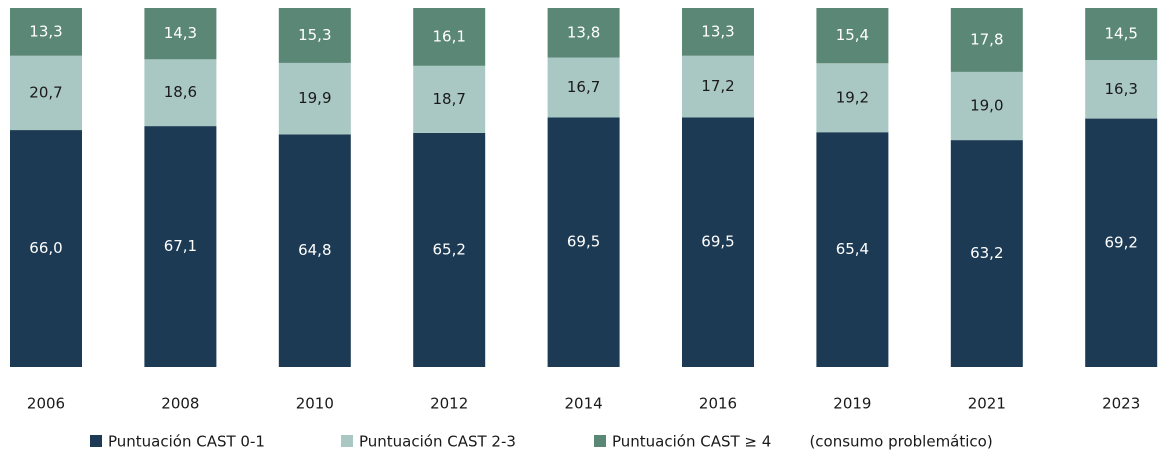 Image resolution: width=1168 pixels, height=459 pixels. I want to click on value-label: 17,8, so click(986, 39).